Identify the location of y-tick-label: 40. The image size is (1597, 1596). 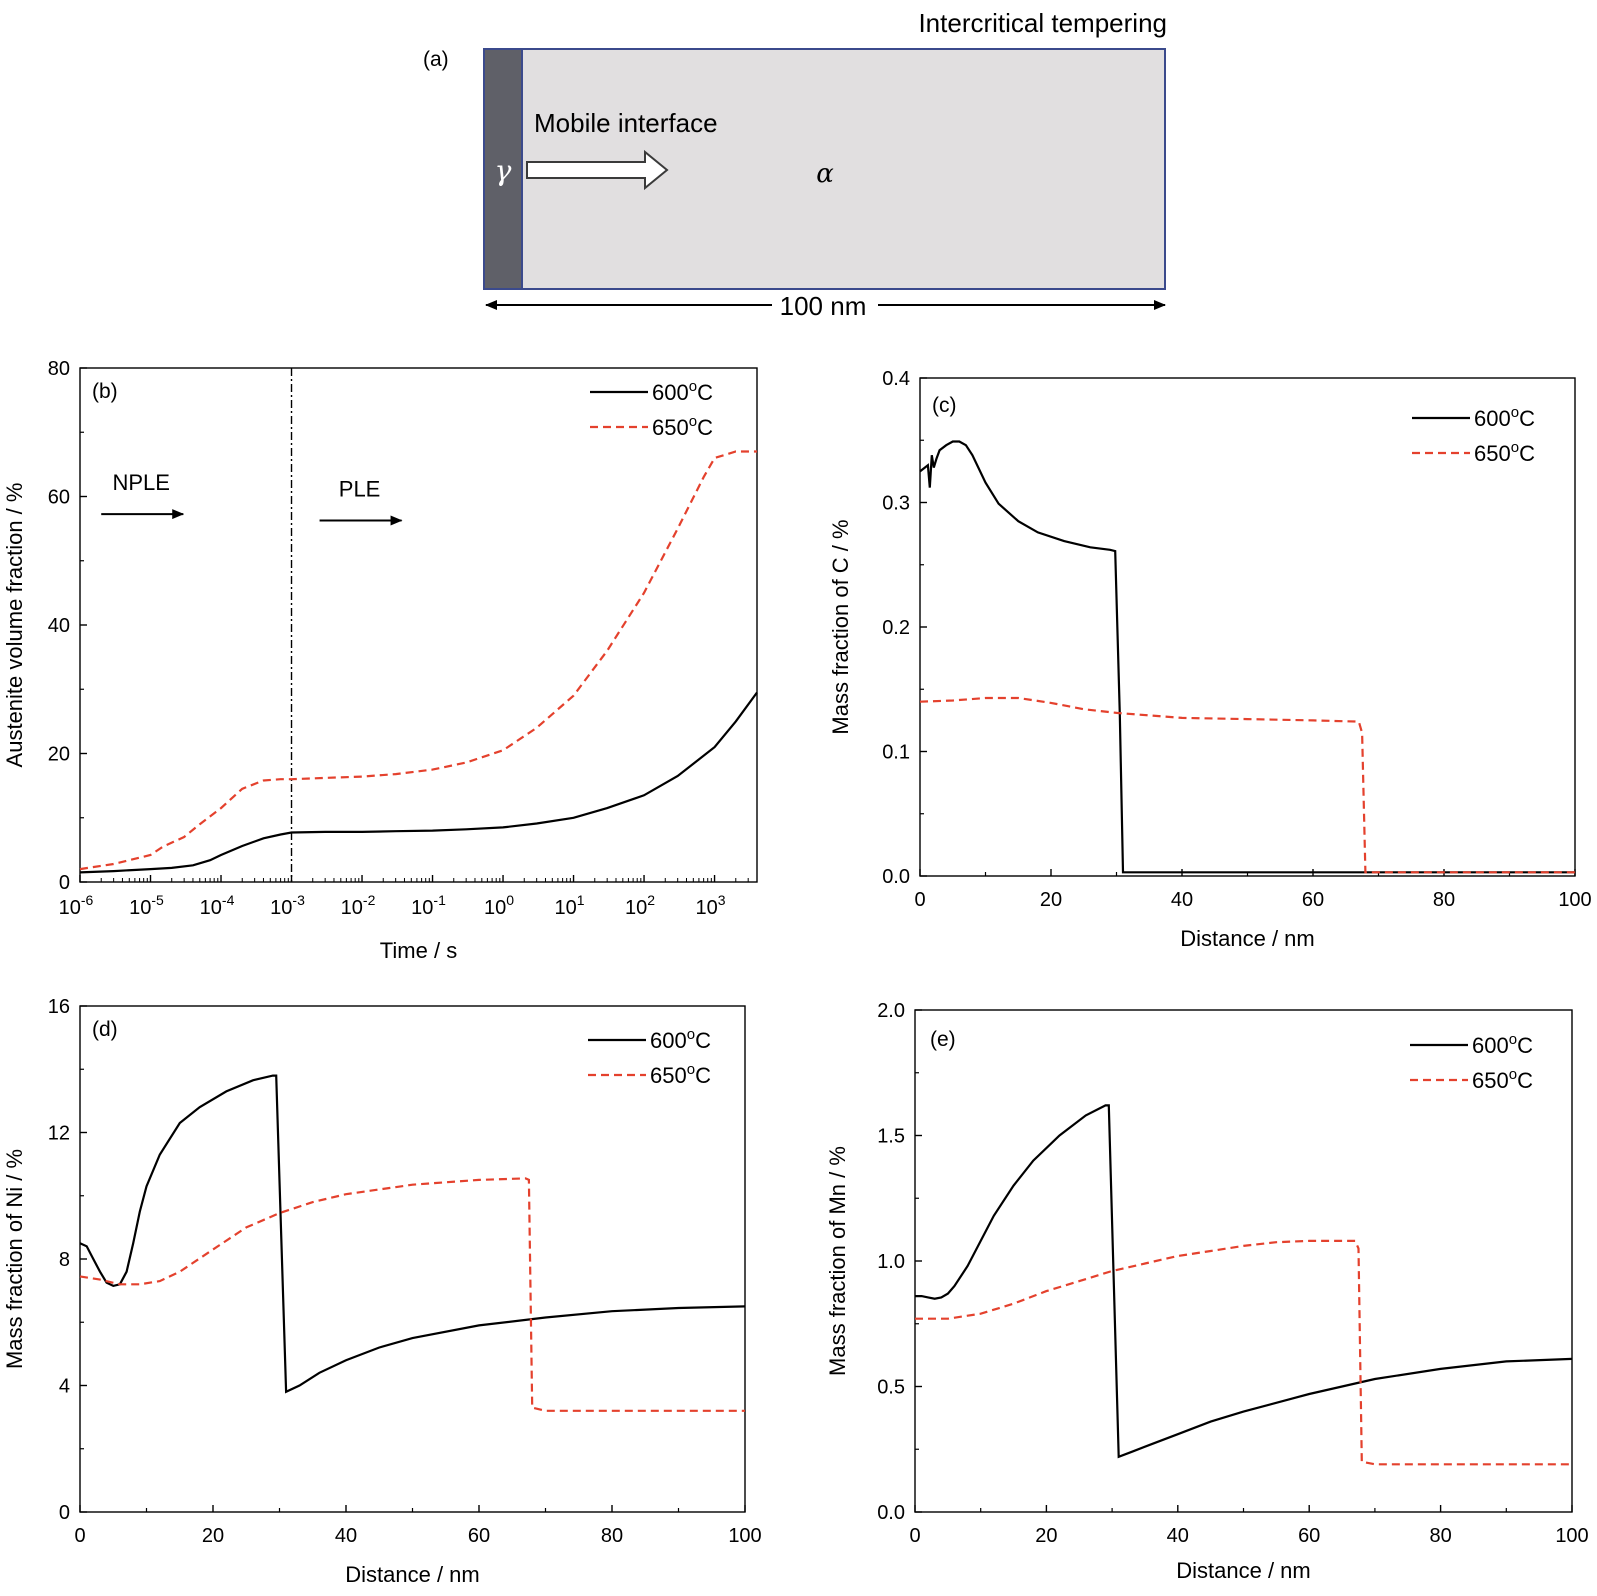
(59, 626).